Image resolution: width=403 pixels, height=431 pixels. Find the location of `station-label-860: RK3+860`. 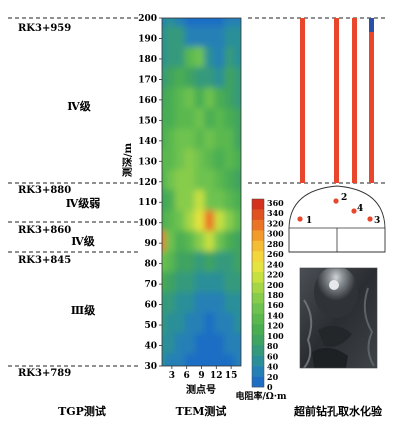

station-label-860: RK3+860 is located at coordinates (44, 230).